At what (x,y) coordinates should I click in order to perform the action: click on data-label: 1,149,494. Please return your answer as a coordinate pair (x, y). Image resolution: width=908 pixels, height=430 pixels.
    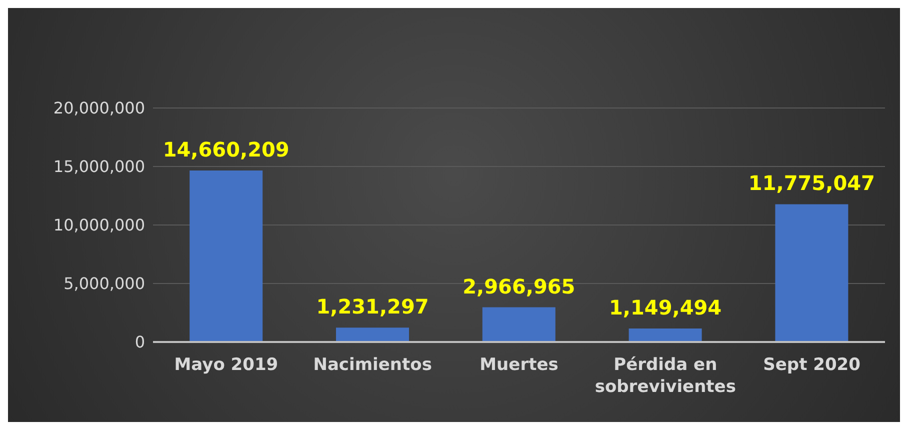
    Looking at the image, I should click on (665, 308).